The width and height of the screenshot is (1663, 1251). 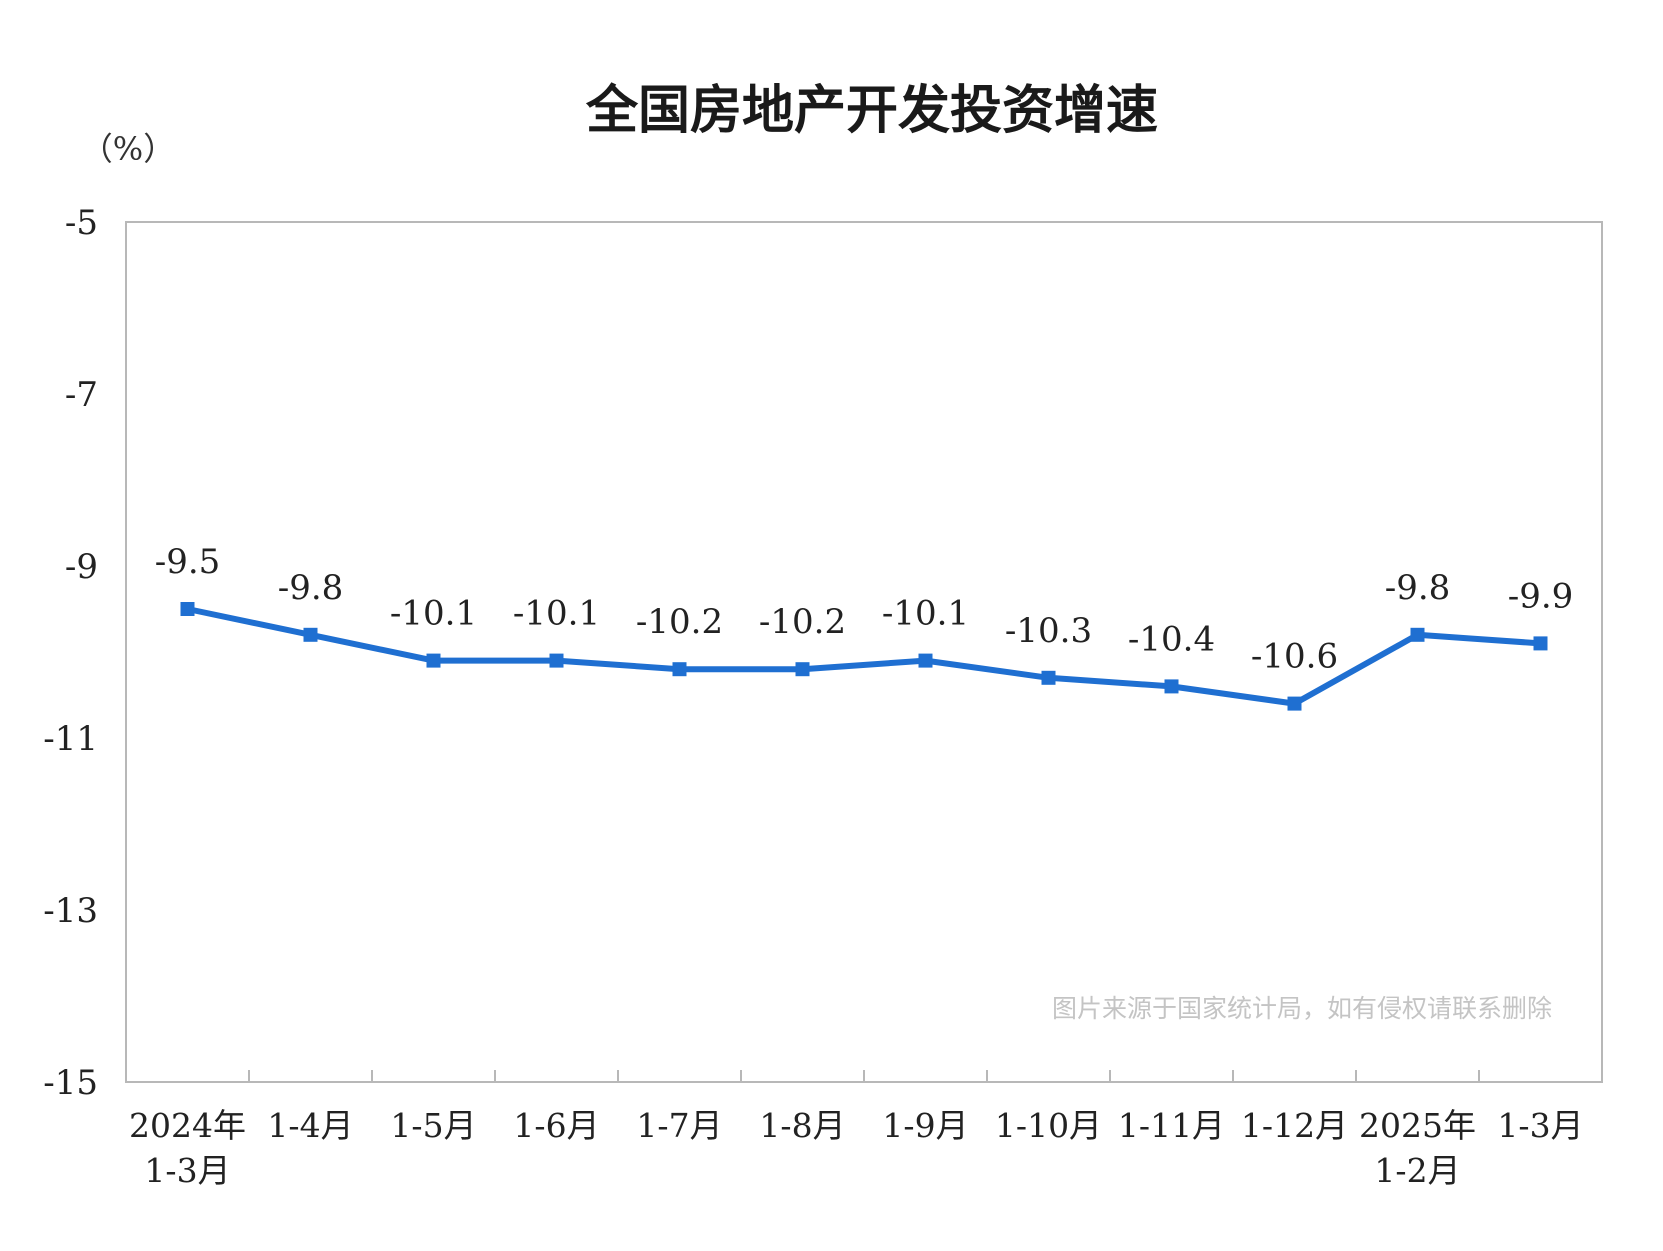 What do you see at coordinates (81, 223) in the screenshot?
I see `y-tick-label: -5` at bounding box center [81, 223].